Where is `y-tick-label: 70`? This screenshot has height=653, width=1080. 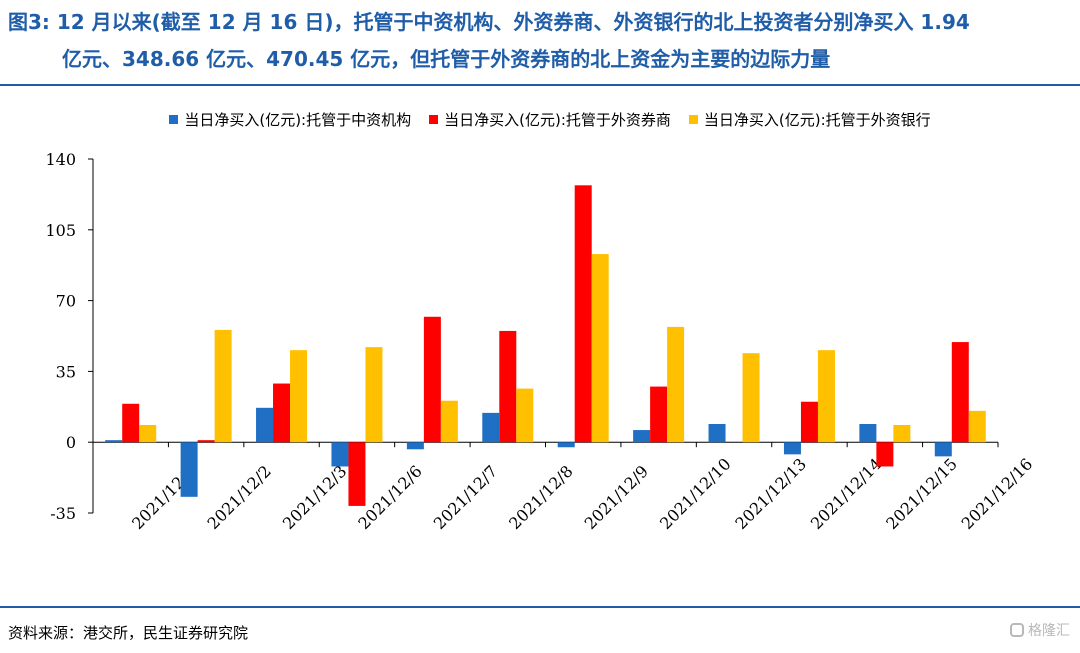
y-tick-label: 70 is located at coordinates (66, 301).